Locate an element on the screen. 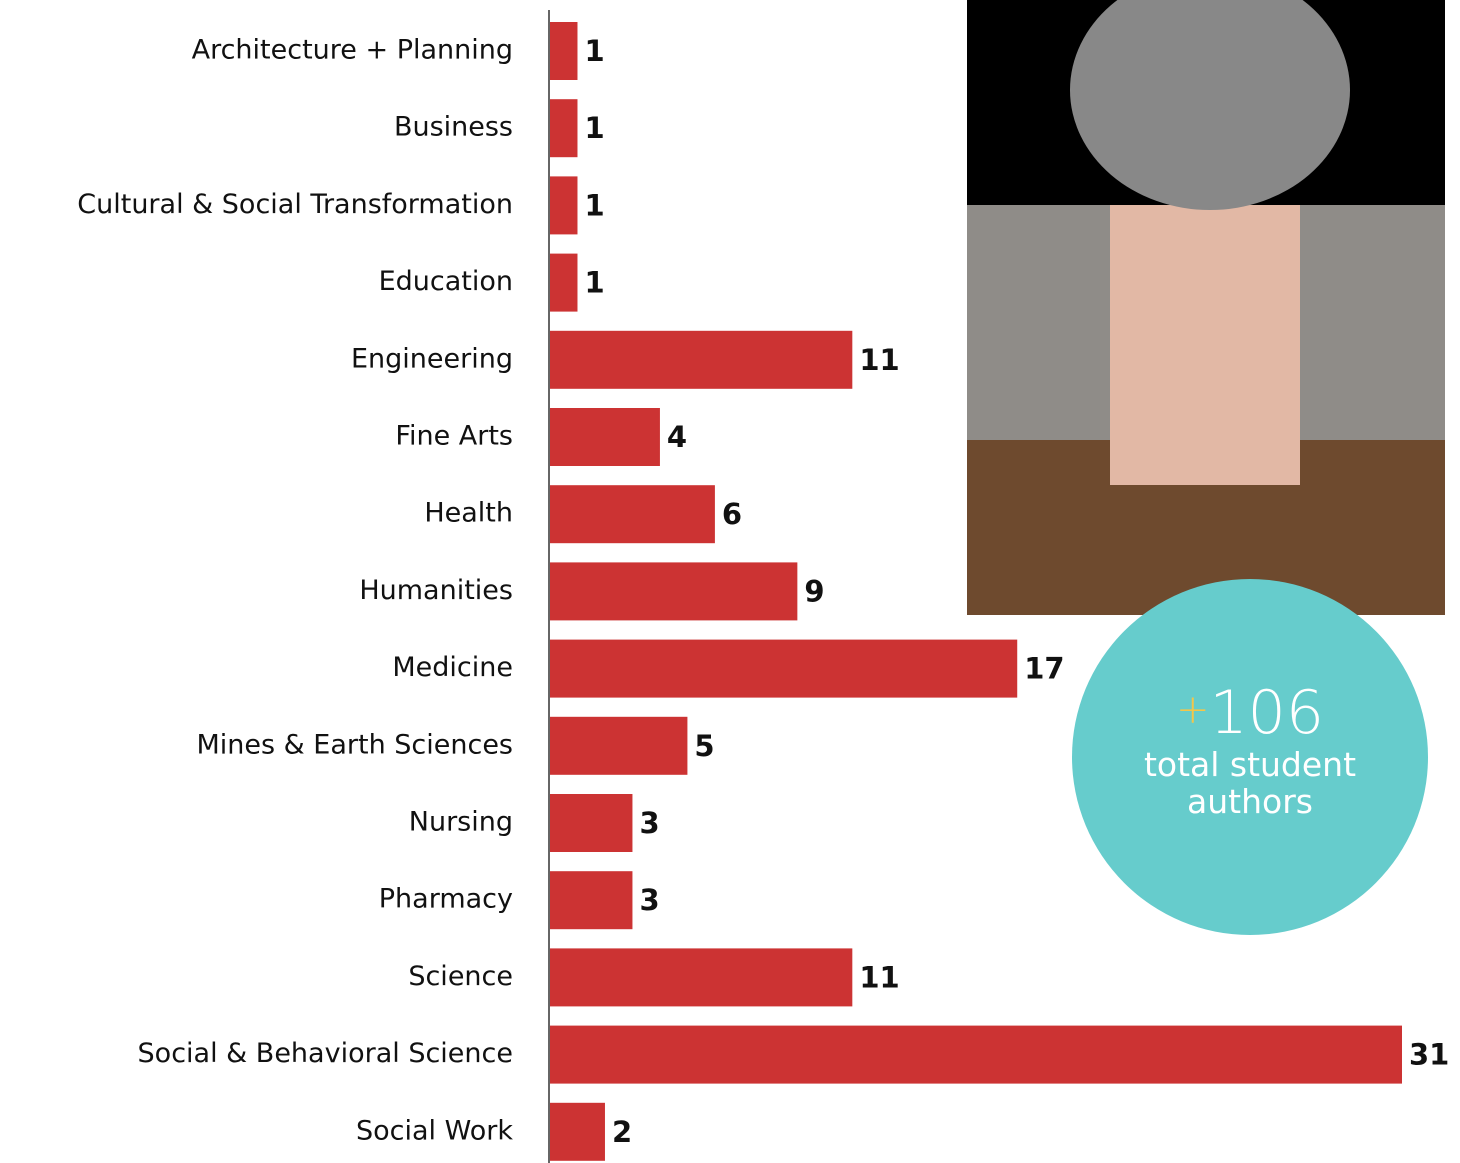 The image size is (1460, 1163). value-label: 17 is located at coordinates (1044, 669).